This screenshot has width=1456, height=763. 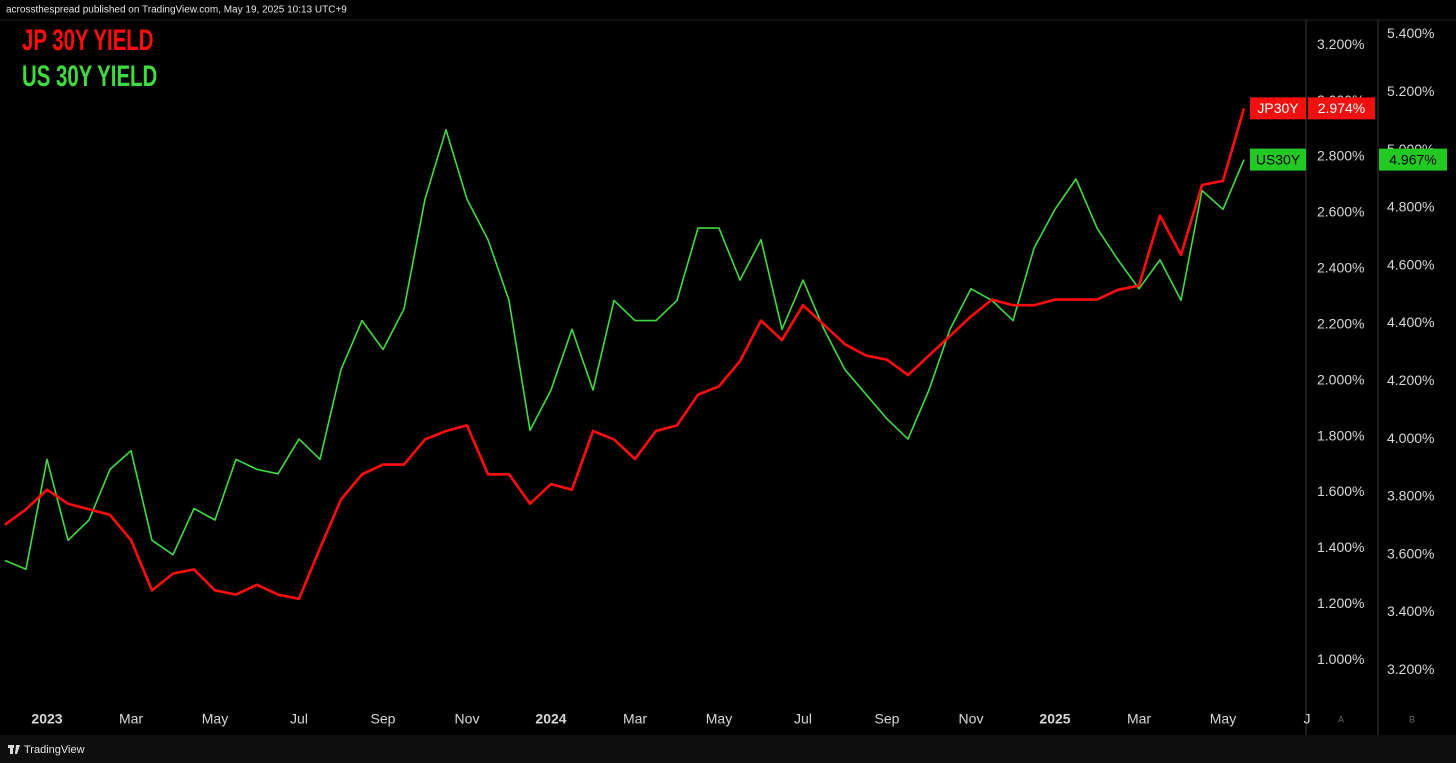 I want to click on y-tick-label: 5.200%, so click(x=1410, y=91).